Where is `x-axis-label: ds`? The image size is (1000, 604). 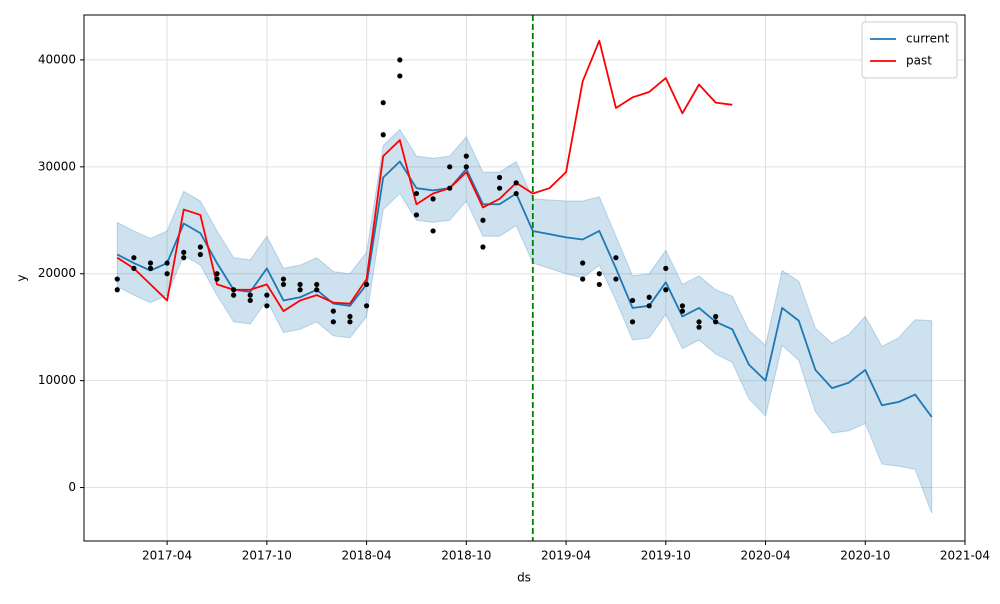 x-axis-label: ds is located at coordinates (524, 578).